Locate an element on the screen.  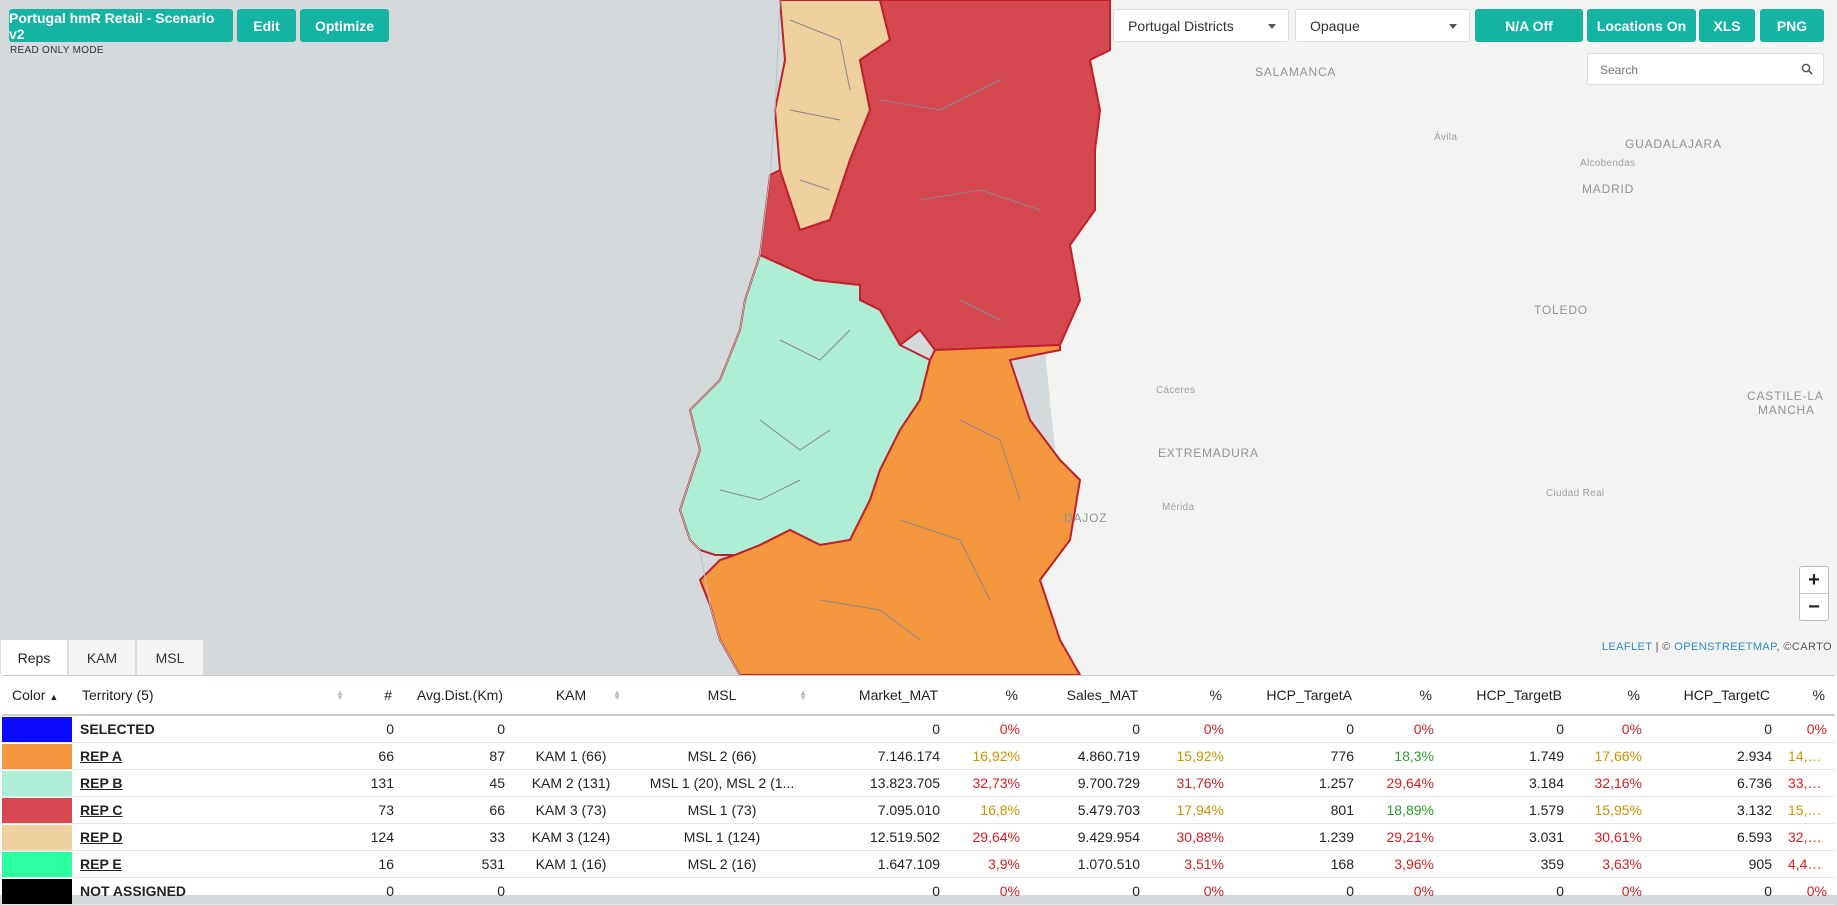
cell-dist: 87 is located at coordinates (457, 756).